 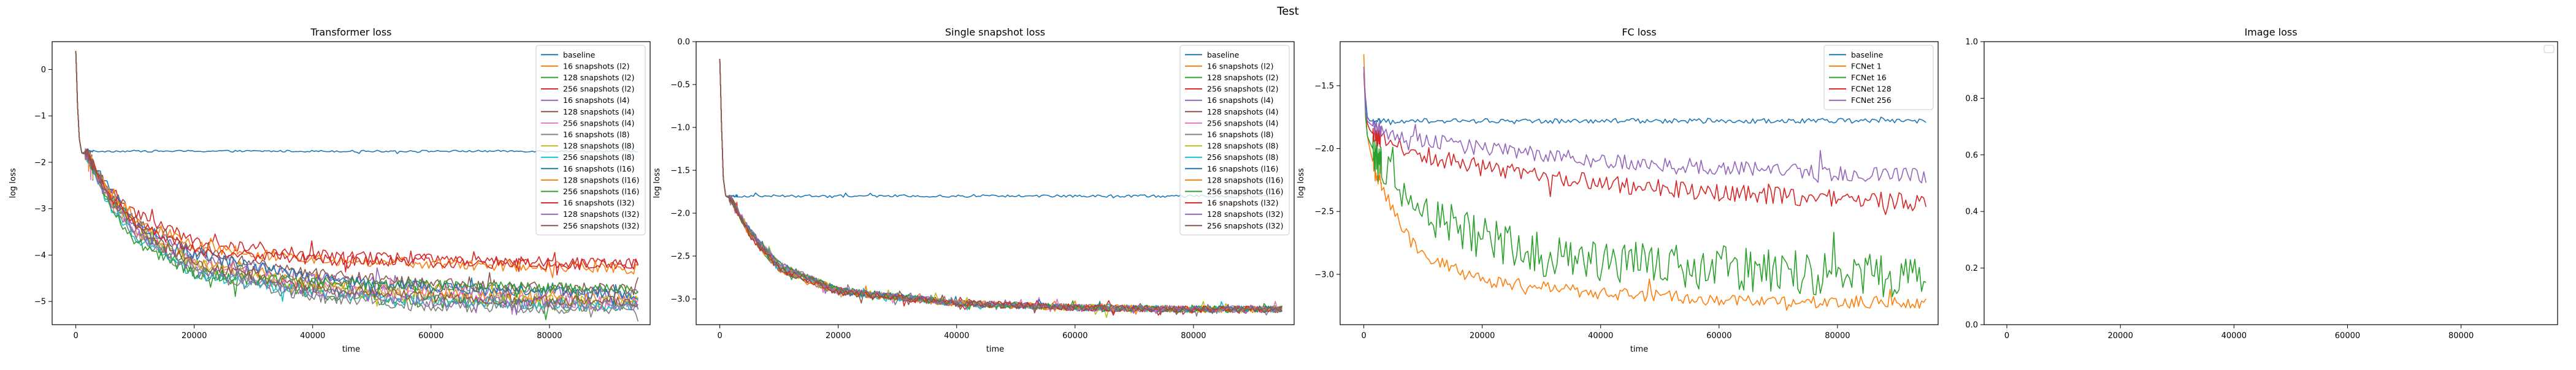 I want to click on legend-entry: FCNet 256, so click(x=1871, y=100).